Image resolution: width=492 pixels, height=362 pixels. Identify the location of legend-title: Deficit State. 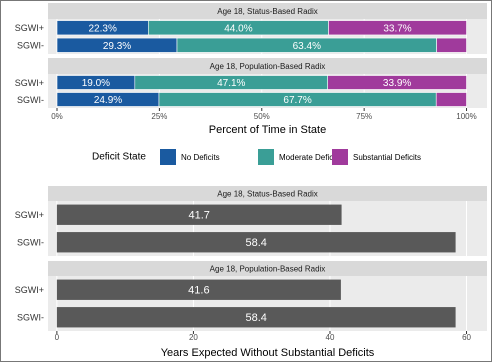
(119, 157).